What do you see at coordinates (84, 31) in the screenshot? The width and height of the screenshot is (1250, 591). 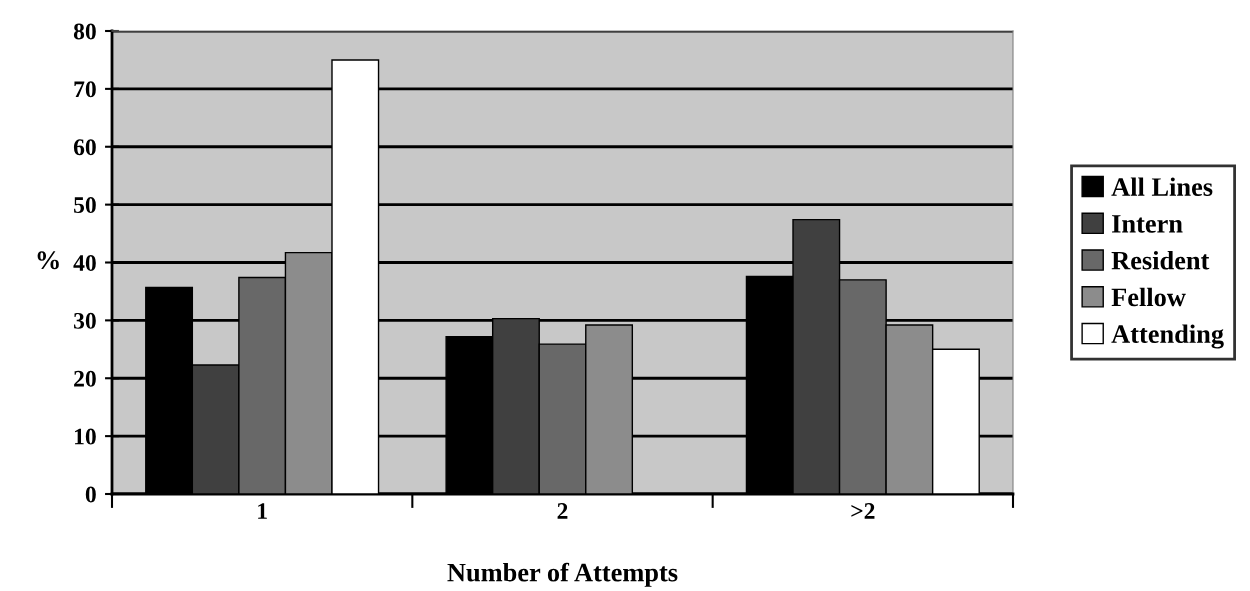 I see `y-tick-label: 80` at bounding box center [84, 31].